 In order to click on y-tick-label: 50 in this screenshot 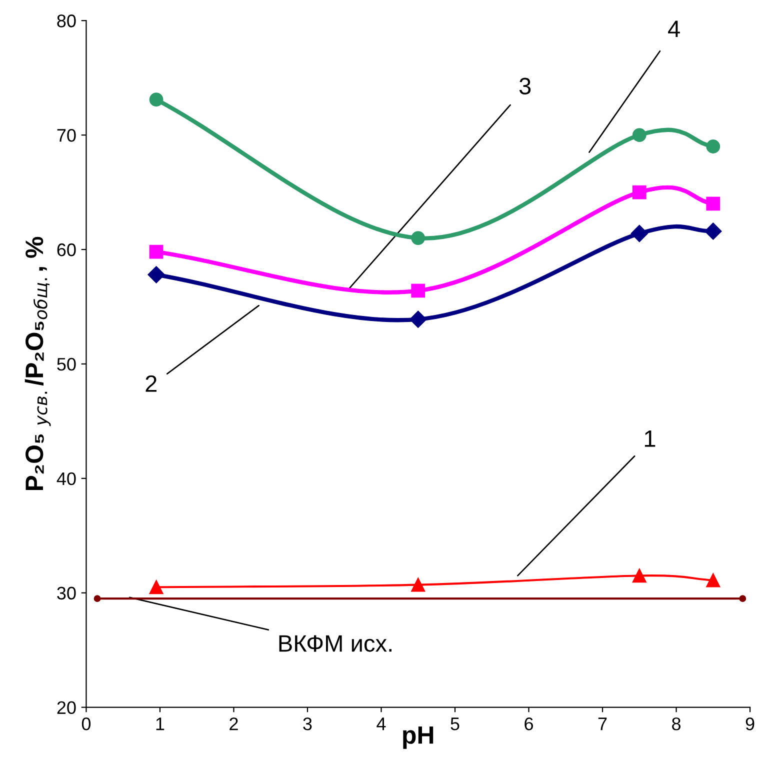, I will do `click(66, 364)`.